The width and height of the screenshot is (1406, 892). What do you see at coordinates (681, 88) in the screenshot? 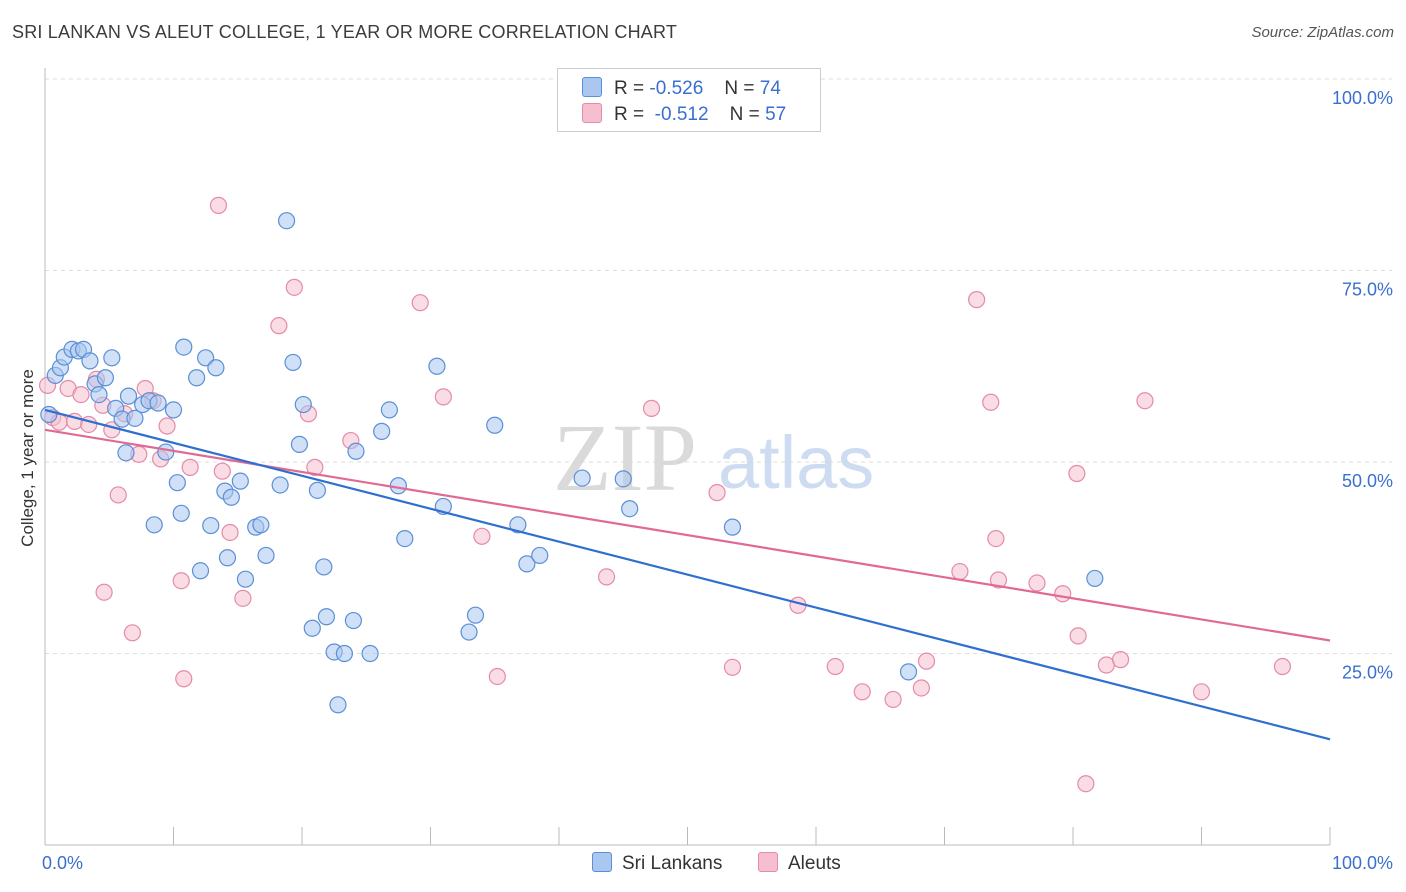
I see `legend-row-sri-lankans: R = -0.526 N = 74` at bounding box center [681, 88].